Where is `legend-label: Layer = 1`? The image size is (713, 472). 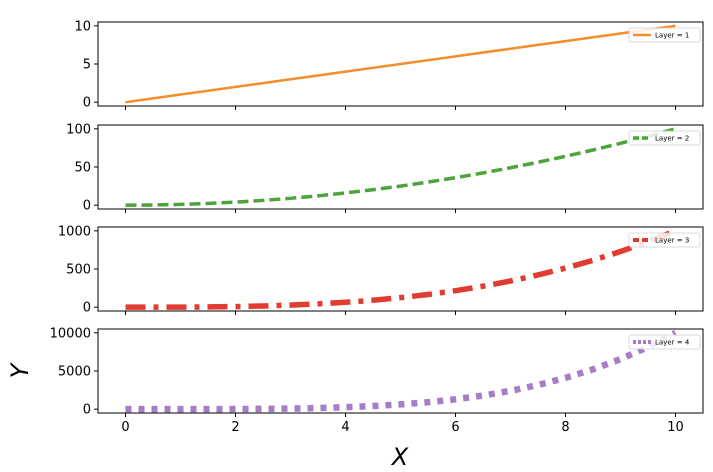
legend-label: Layer = 1 is located at coordinates (672, 36).